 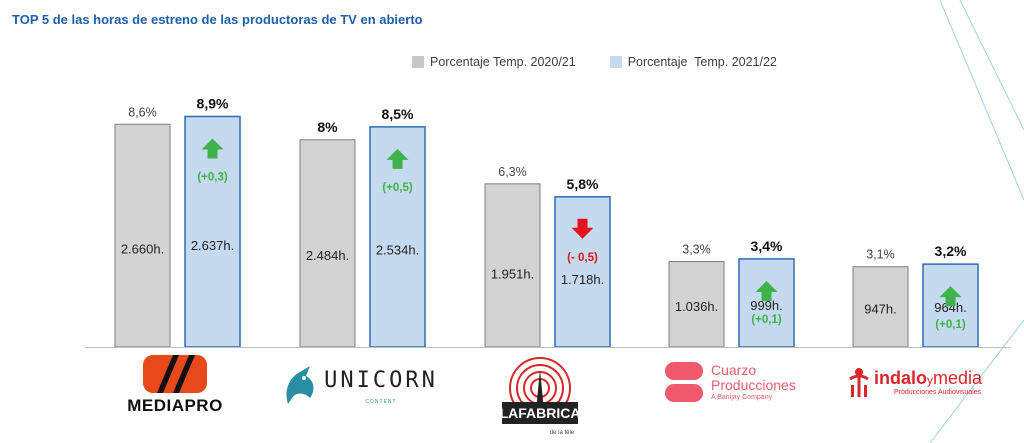 What do you see at coordinates (142, 248) in the screenshot?
I see `hours-label-2020-1: 2.660h.` at bounding box center [142, 248].